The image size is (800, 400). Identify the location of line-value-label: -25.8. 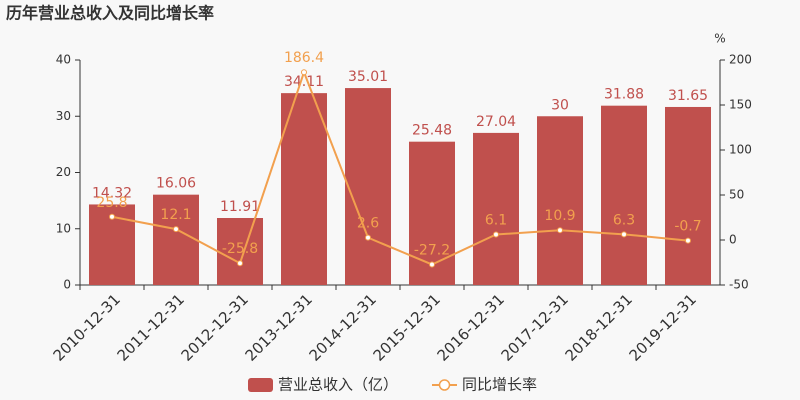
(240, 249).